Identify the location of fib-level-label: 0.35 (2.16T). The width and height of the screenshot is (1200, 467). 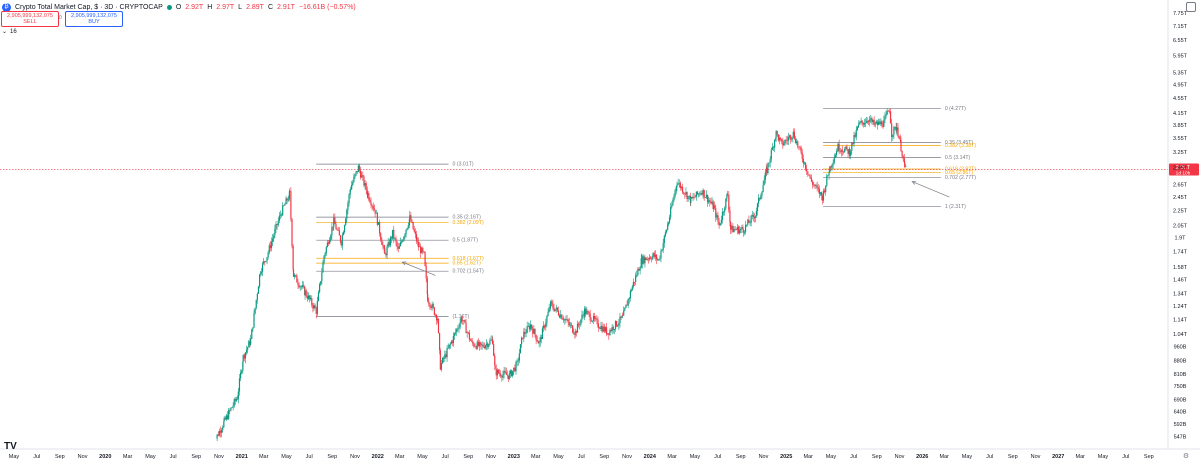
(467, 218).